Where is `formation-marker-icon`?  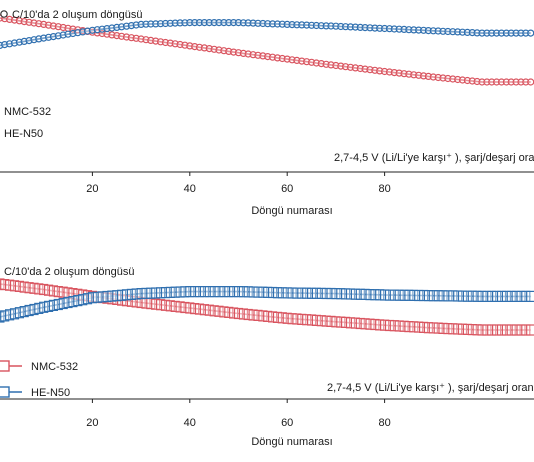 formation-marker-icon is located at coordinates (4, 14).